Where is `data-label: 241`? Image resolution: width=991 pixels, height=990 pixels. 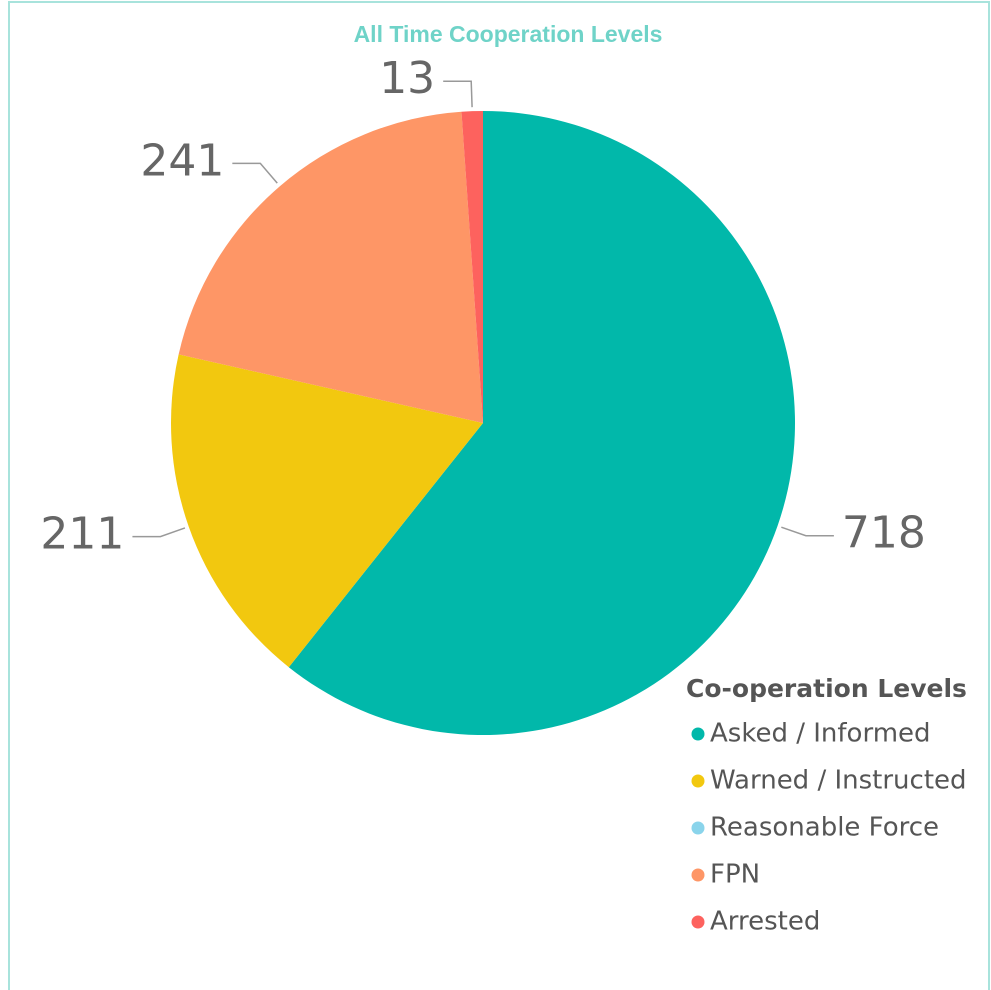
data-label: 241 is located at coordinates (182, 160).